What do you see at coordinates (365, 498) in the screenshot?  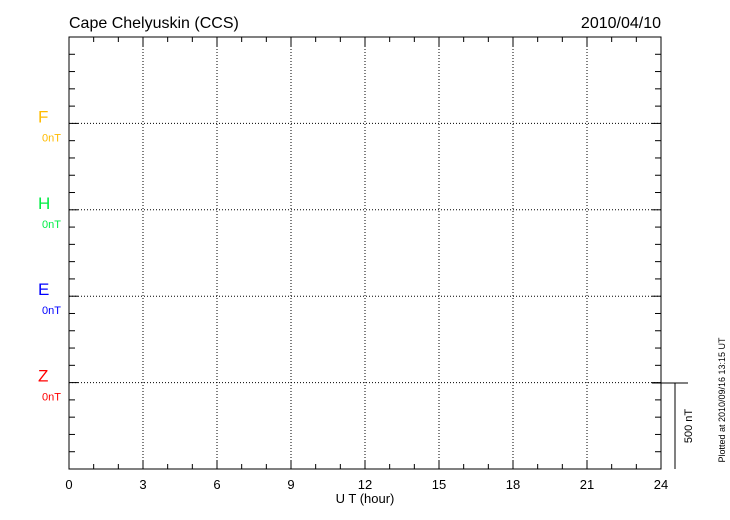 I see `x-axis-label: U T (hour)` at bounding box center [365, 498].